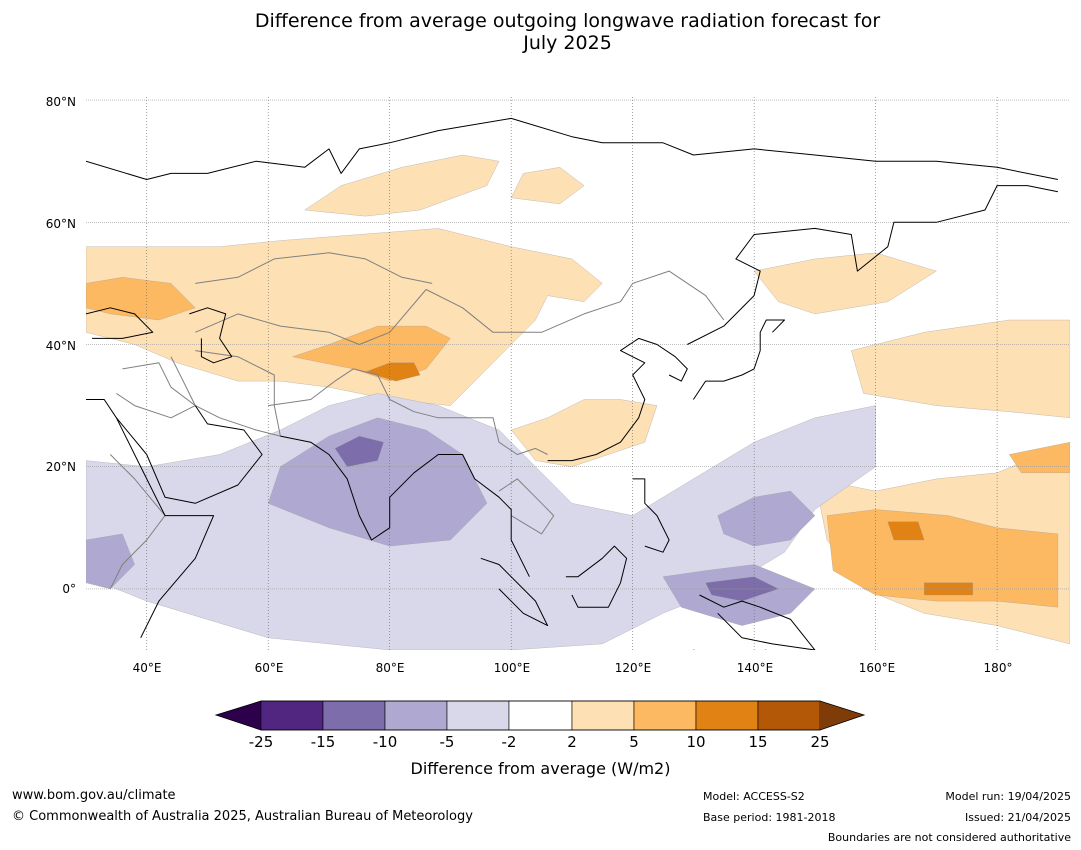 The image size is (1081, 850). What do you see at coordinates (820, 742) in the screenshot?
I see `colorbar-label-25: 25` at bounding box center [820, 742].